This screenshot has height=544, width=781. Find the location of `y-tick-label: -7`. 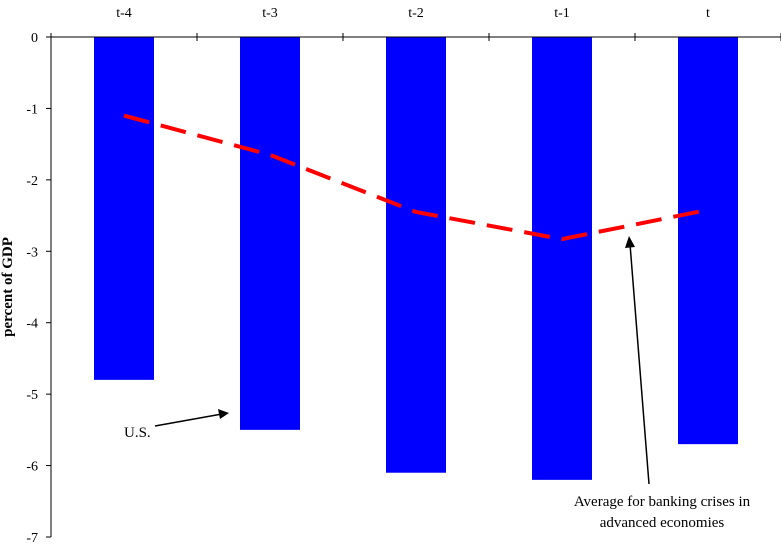

y-tick-label: -7 is located at coordinates (32, 537).